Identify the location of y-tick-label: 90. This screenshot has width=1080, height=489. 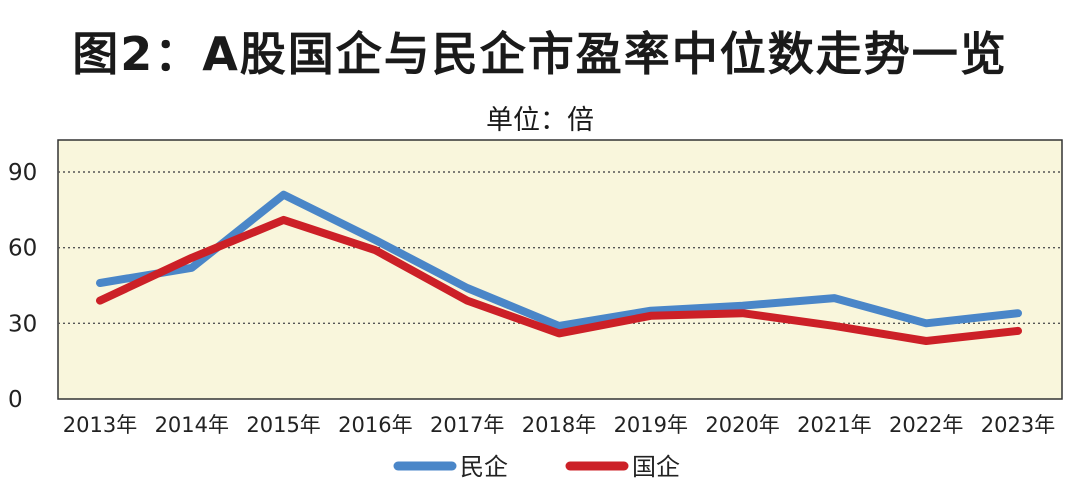
(22, 173).